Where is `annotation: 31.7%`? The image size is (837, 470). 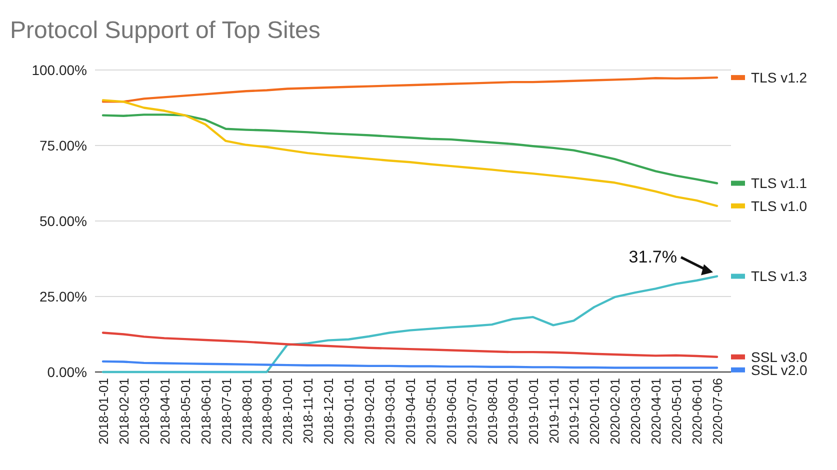 annotation: 31.7% is located at coordinates (652, 256).